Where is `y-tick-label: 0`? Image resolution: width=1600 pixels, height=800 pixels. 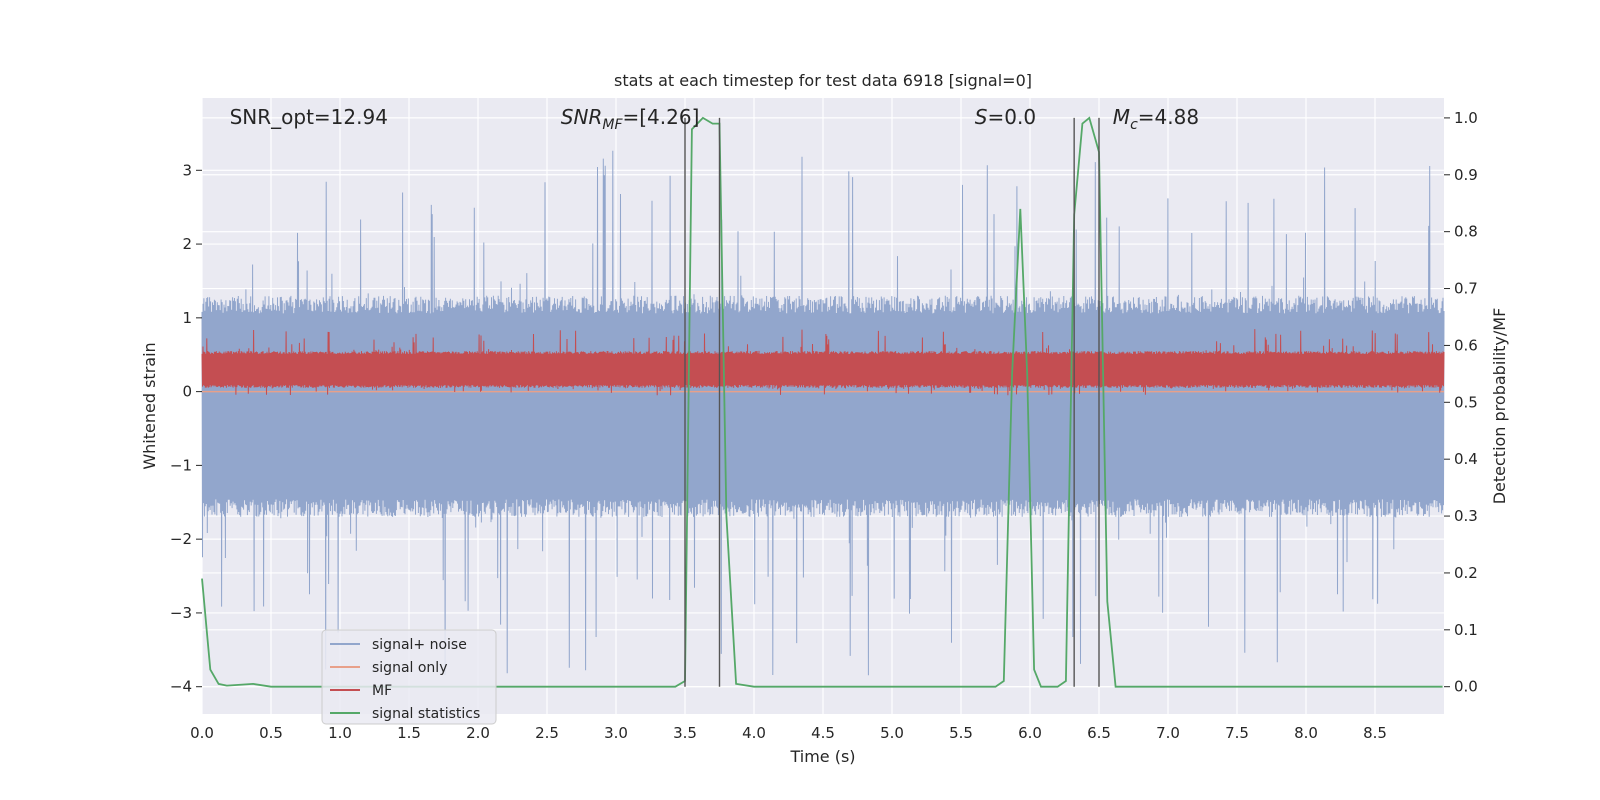
y-tick-label: 0 is located at coordinates (187, 392).